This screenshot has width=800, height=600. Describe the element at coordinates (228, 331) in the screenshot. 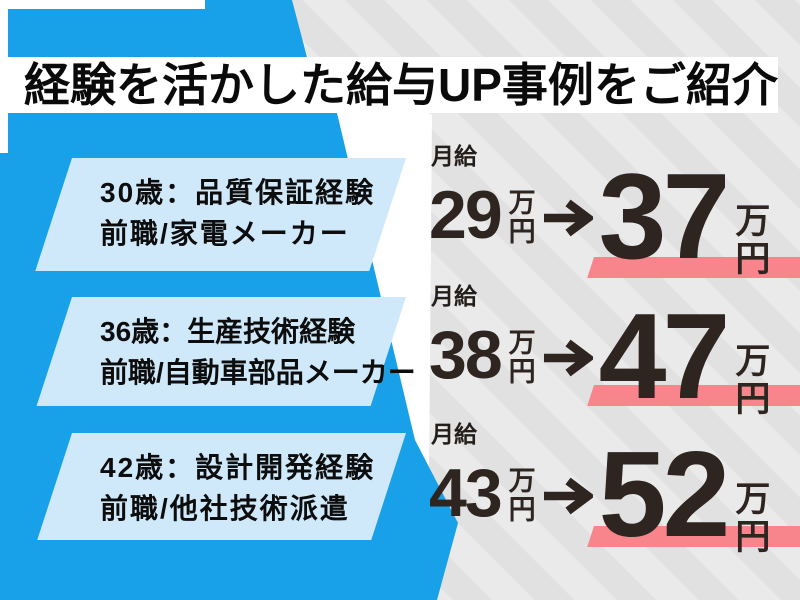

I see `profile-line1: 36歳：生産技術経験` at that location.